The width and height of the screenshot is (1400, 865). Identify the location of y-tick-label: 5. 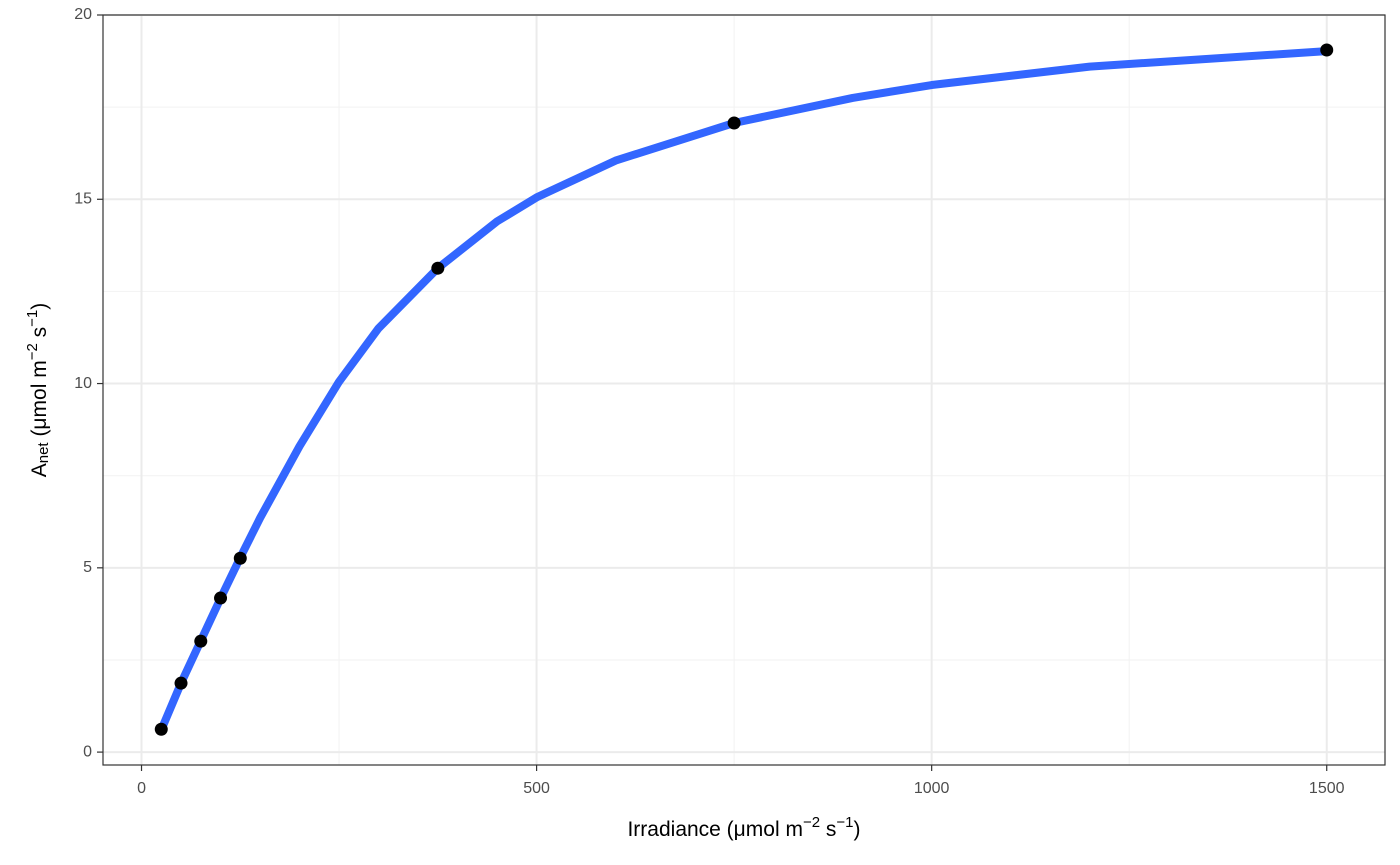
(87, 567).